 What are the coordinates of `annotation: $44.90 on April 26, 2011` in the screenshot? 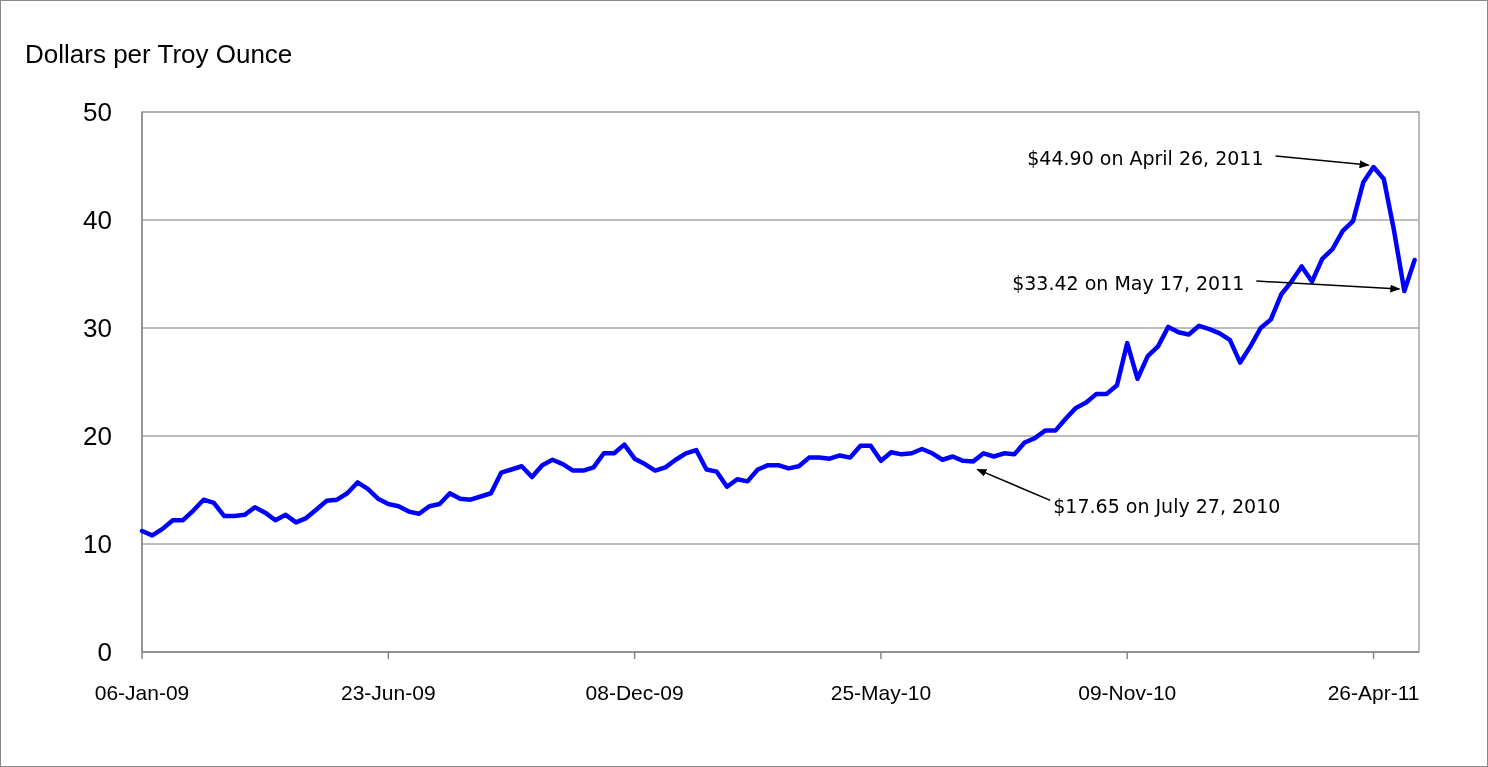 It's located at (1145, 158).